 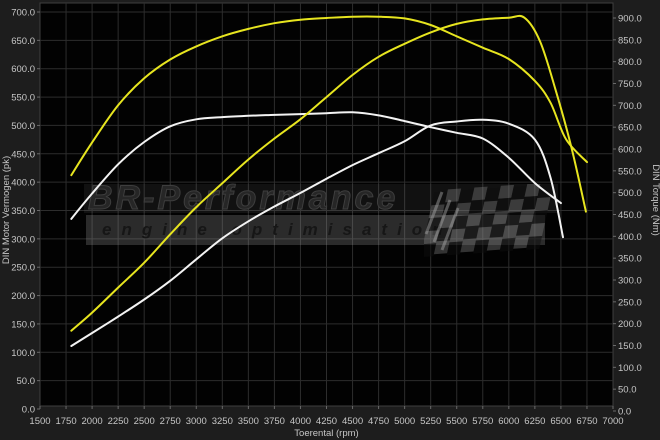 I want to click on x-tick-label: 3500, so click(x=248, y=421).